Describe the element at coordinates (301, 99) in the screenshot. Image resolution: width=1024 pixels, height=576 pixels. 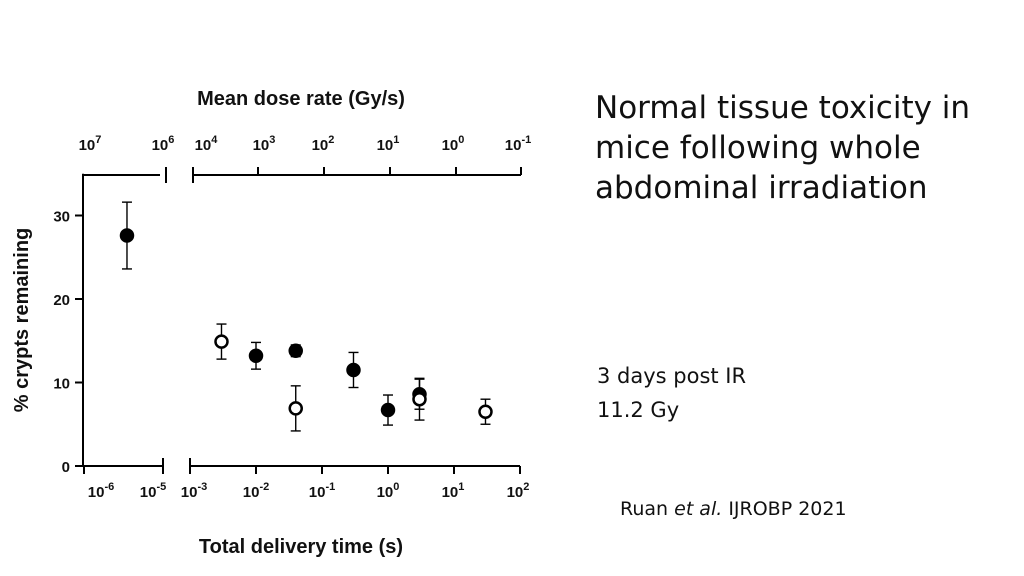
I see `top-axis-title: Mean dose rate (Gy/s)` at that location.